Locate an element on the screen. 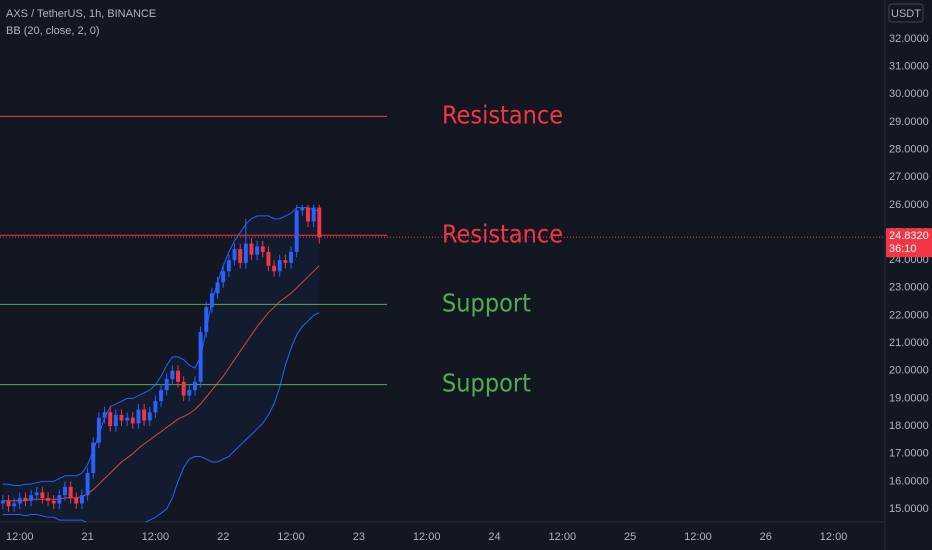 This screenshot has width=932, height=550. currency: USDT is located at coordinates (906, 14).